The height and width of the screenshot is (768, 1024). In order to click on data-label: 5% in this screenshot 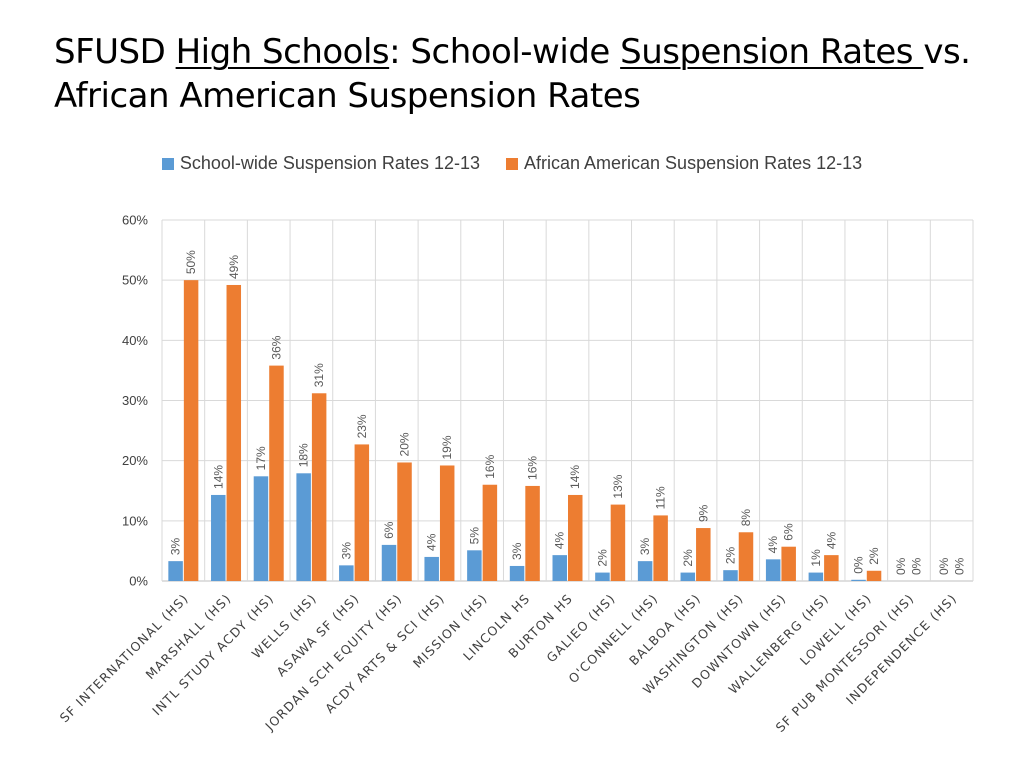, I will do `click(474, 536)`.